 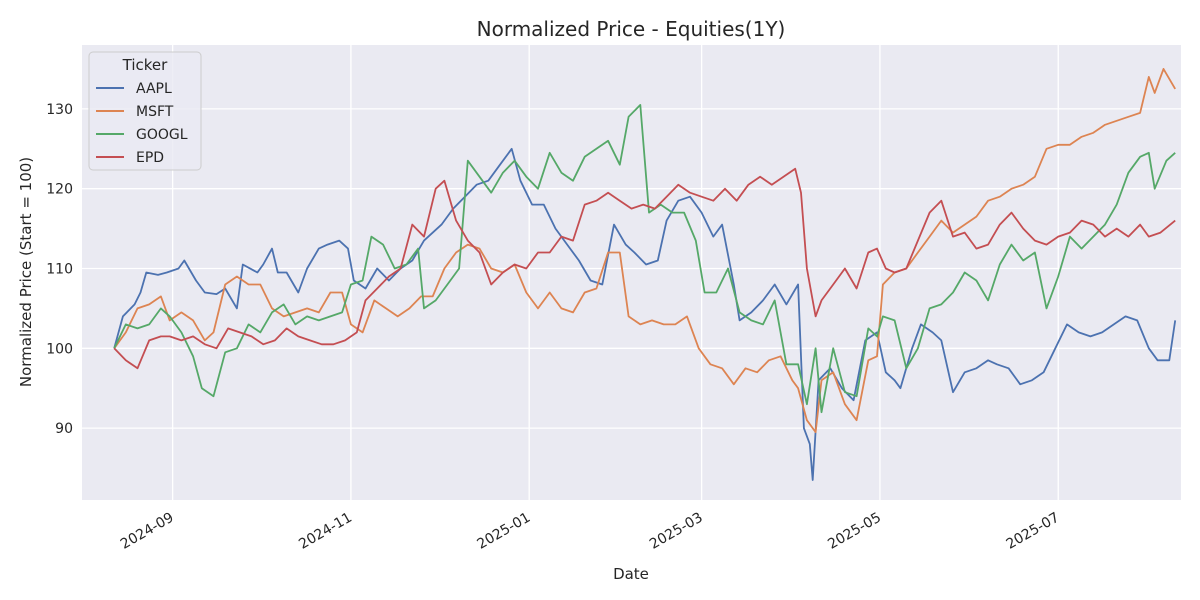 I want to click on chart-title: Normalized Price - Equities(1Y), so click(x=631, y=29).